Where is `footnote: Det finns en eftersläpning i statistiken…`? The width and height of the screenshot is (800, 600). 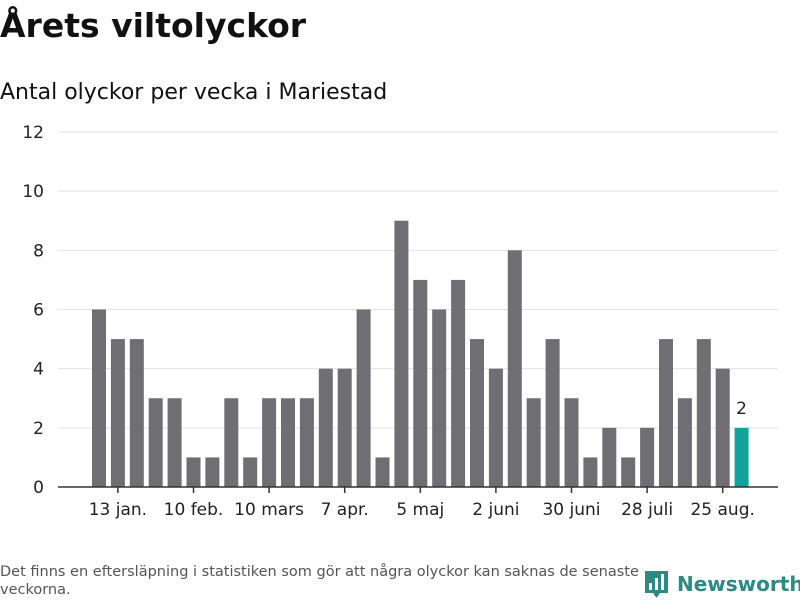 footnote: Det finns en eftersläpning i statistiken… is located at coordinates (319, 581).